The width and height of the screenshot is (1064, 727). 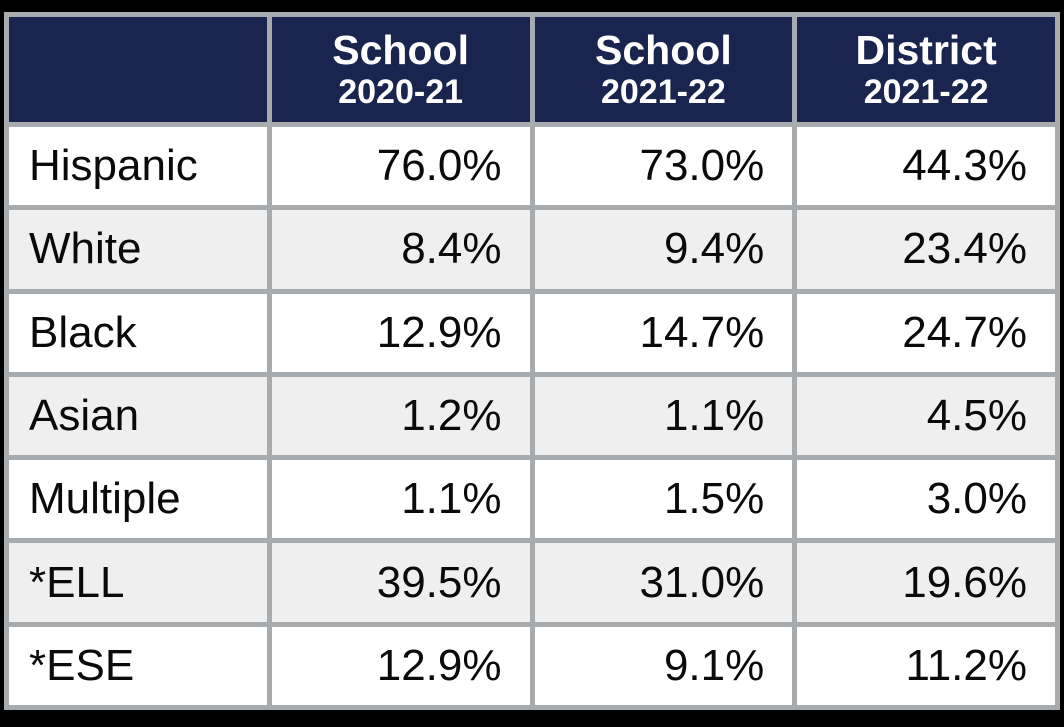 I want to click on cell-value: 24.7%, so click(x=926, y=332).